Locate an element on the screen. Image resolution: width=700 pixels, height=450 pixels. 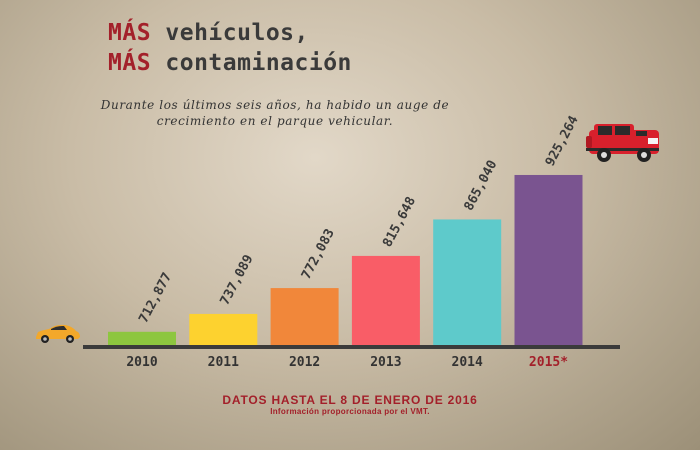
x-tick-label-2014: 2014 is located at coordinates (467, 362).